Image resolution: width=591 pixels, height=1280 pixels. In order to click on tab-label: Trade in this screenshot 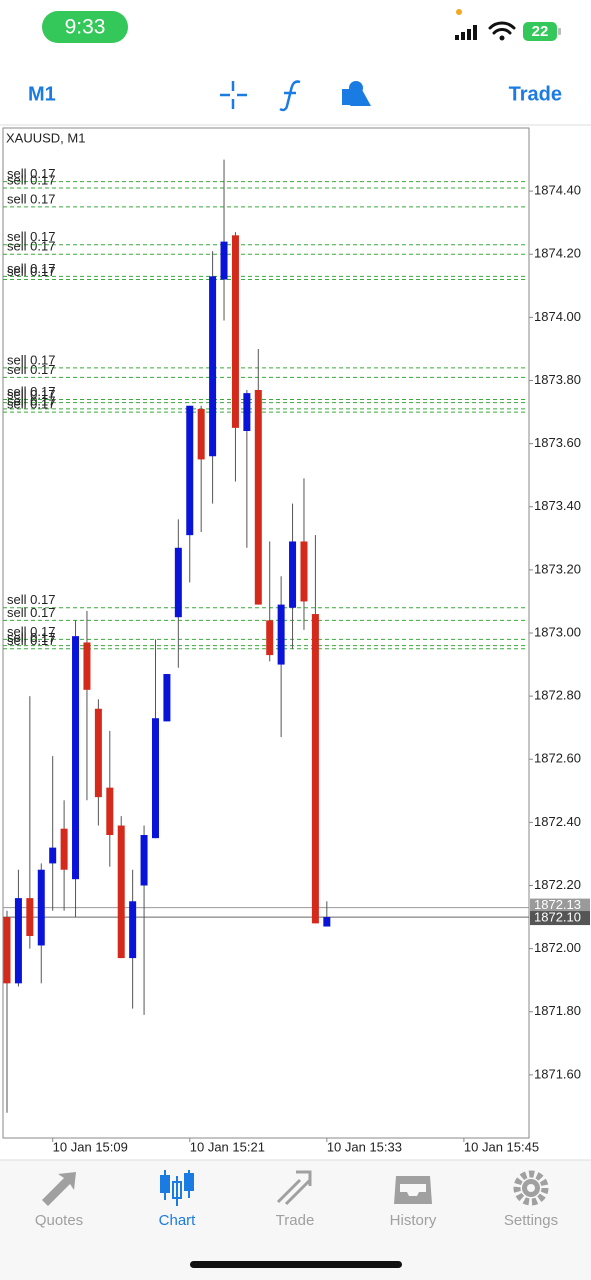, I will do `click(295, 1220)`.